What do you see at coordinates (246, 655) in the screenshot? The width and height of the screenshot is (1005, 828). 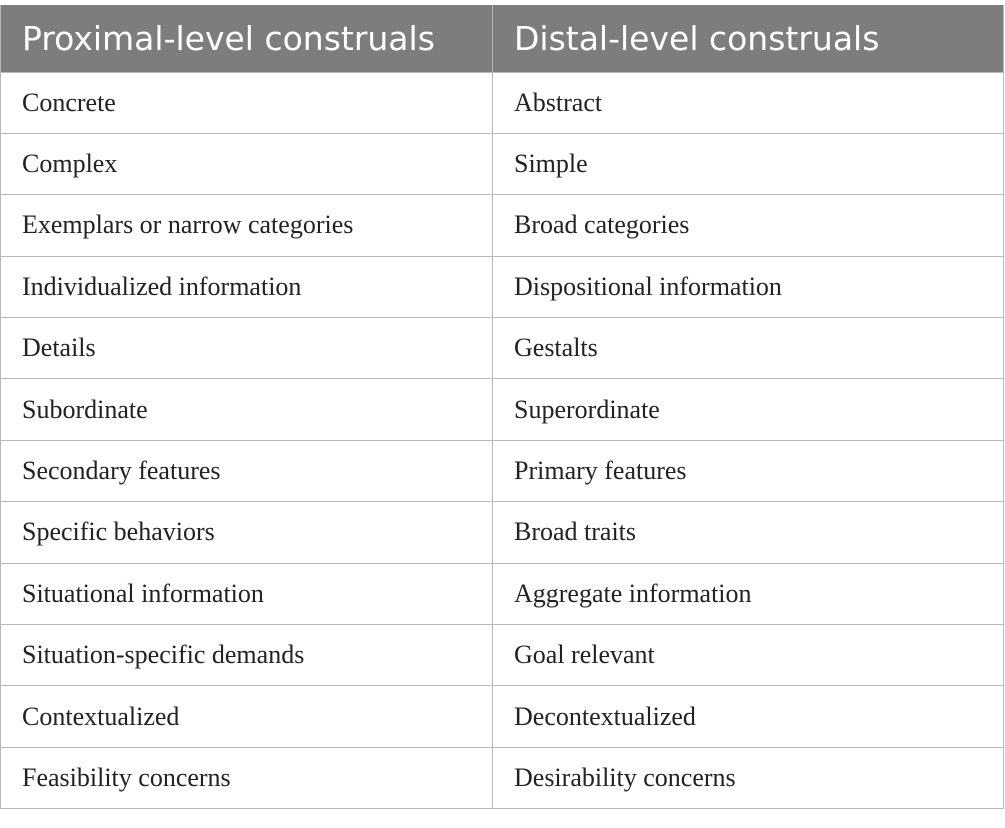 I see `cell-proximal: Situation-specific demands` at bounding box center [246, 655].